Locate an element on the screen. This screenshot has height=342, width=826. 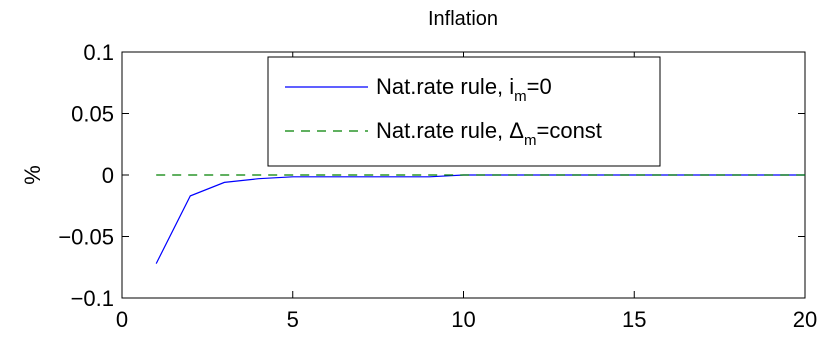
y-tick-label: 0 is located at coordinates (108, 175).